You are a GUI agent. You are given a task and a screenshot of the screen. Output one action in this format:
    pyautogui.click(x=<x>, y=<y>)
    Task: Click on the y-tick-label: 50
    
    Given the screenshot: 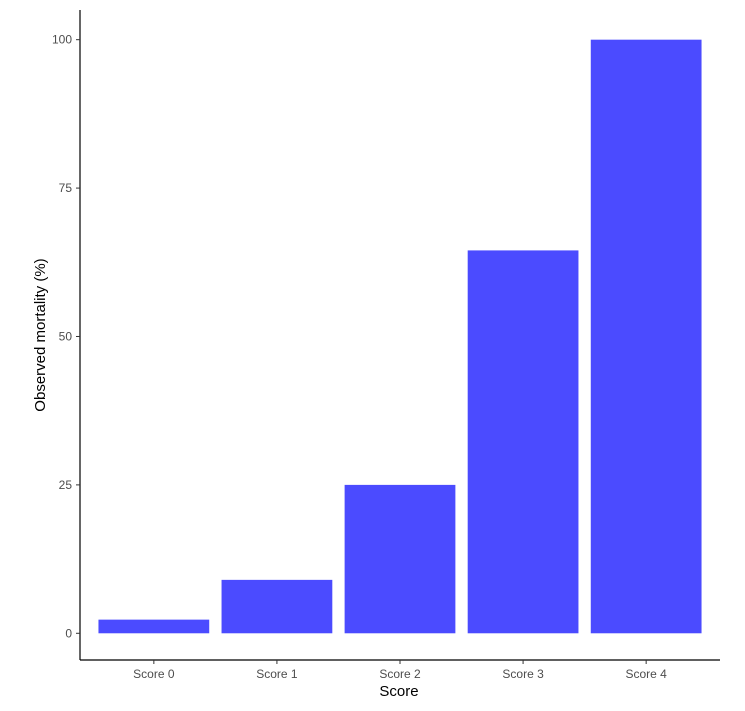 What is the action you would take?
    pyautogui.click(x=66, y=336)
    